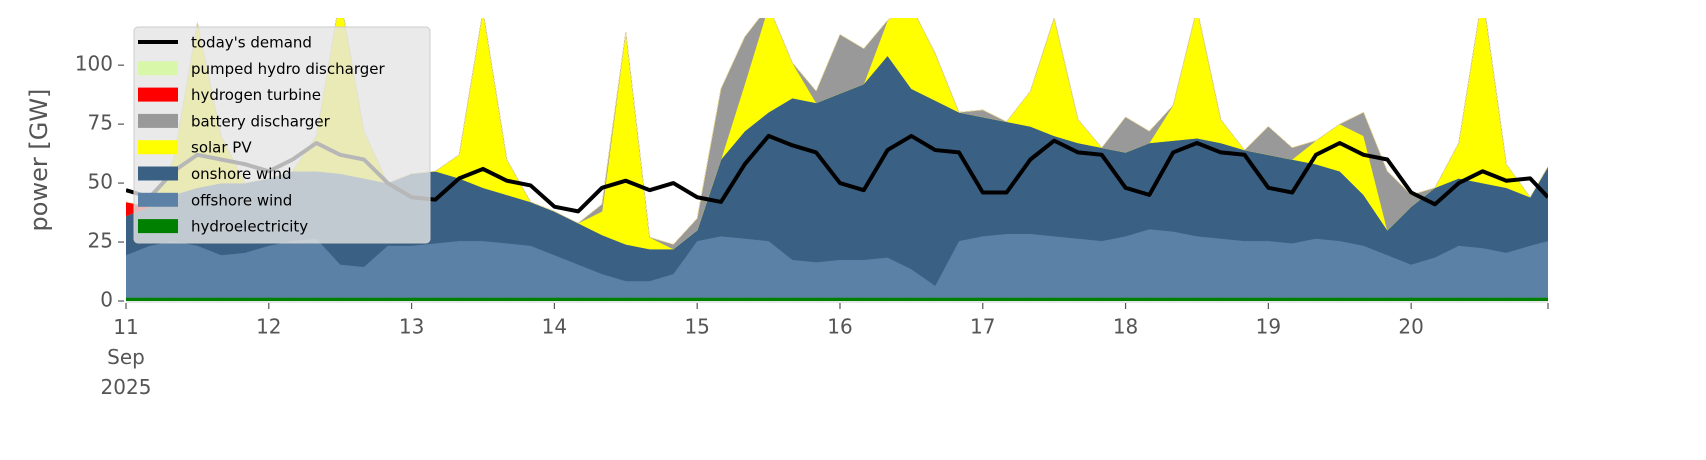 The image size is (1706, 460). Describe the element at coordinates (39, 160) in the screenshot. I see `y-axis-label: power [GW]` at that location.